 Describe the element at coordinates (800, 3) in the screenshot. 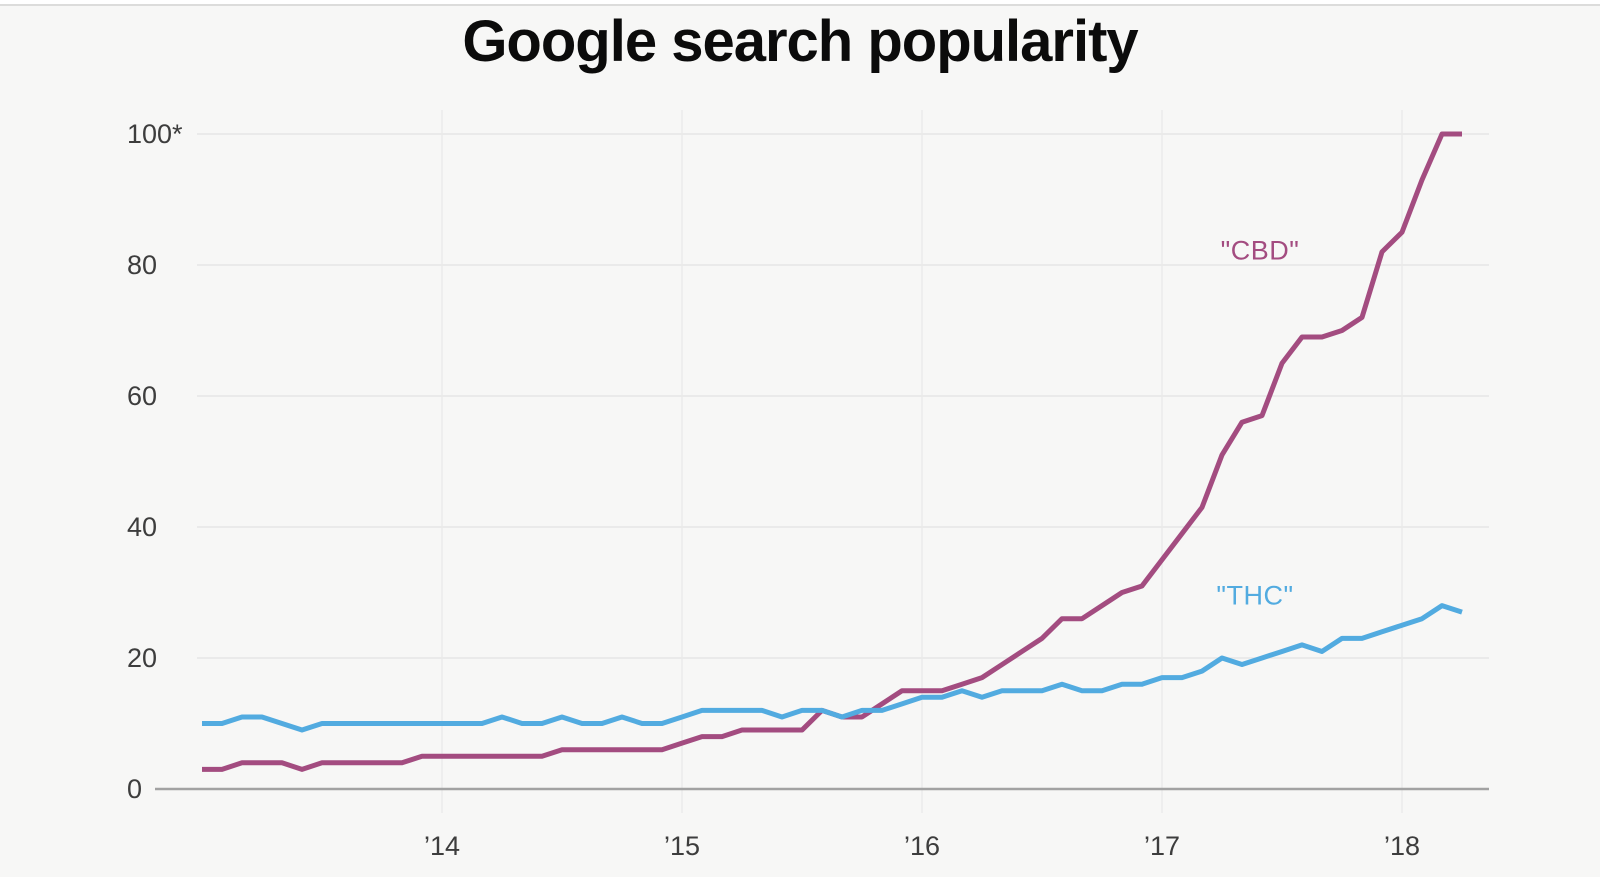

I see `top-border` at that location.